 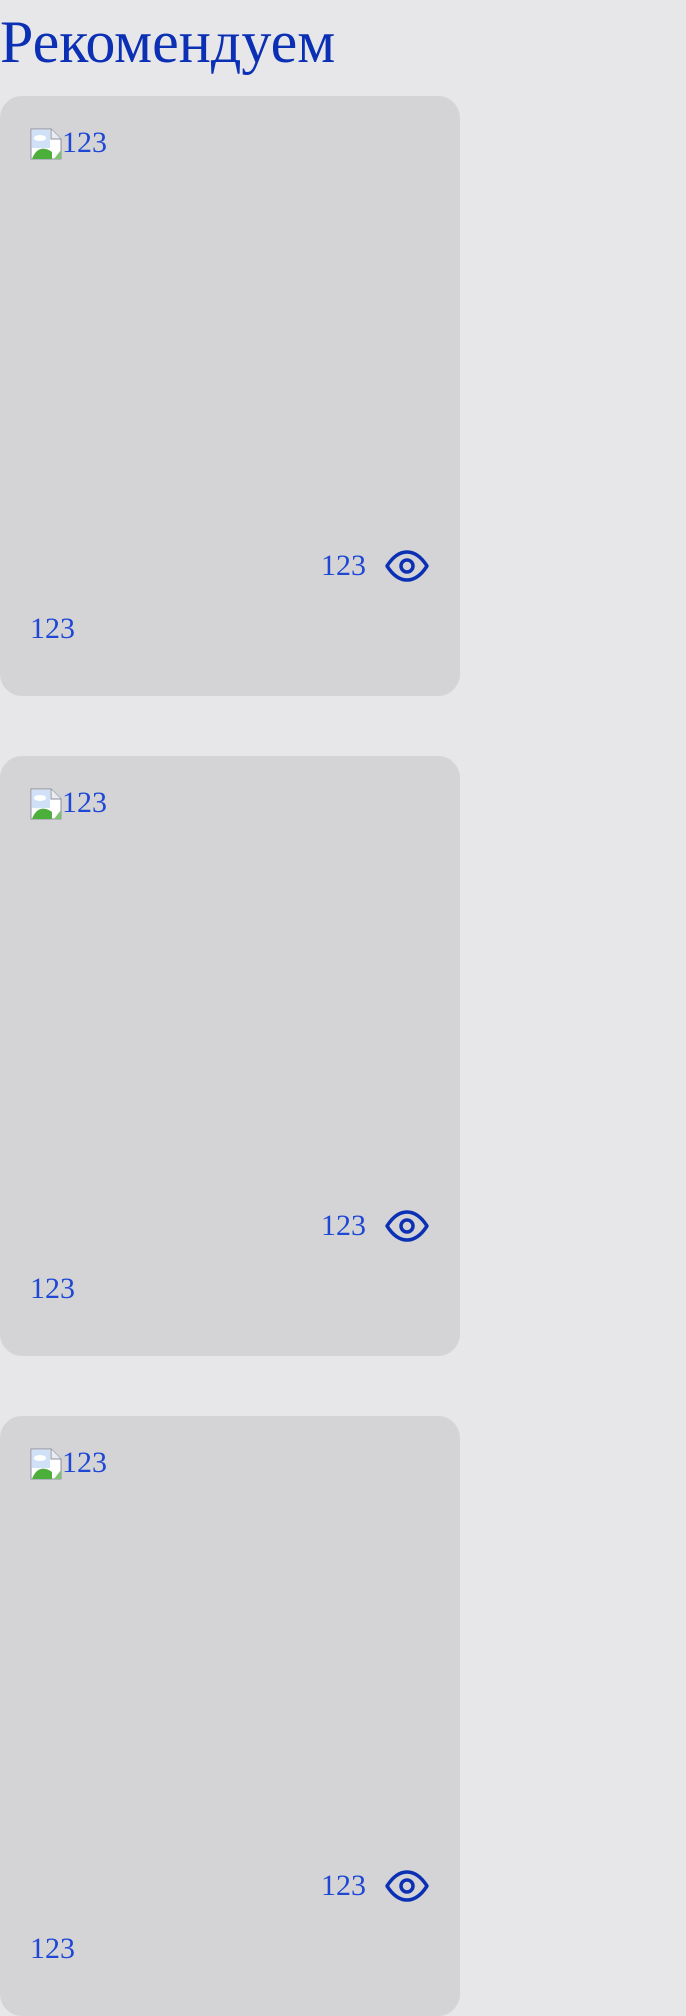 I want to click on page-title: Рекомендуем, so click(x=168, y=42).